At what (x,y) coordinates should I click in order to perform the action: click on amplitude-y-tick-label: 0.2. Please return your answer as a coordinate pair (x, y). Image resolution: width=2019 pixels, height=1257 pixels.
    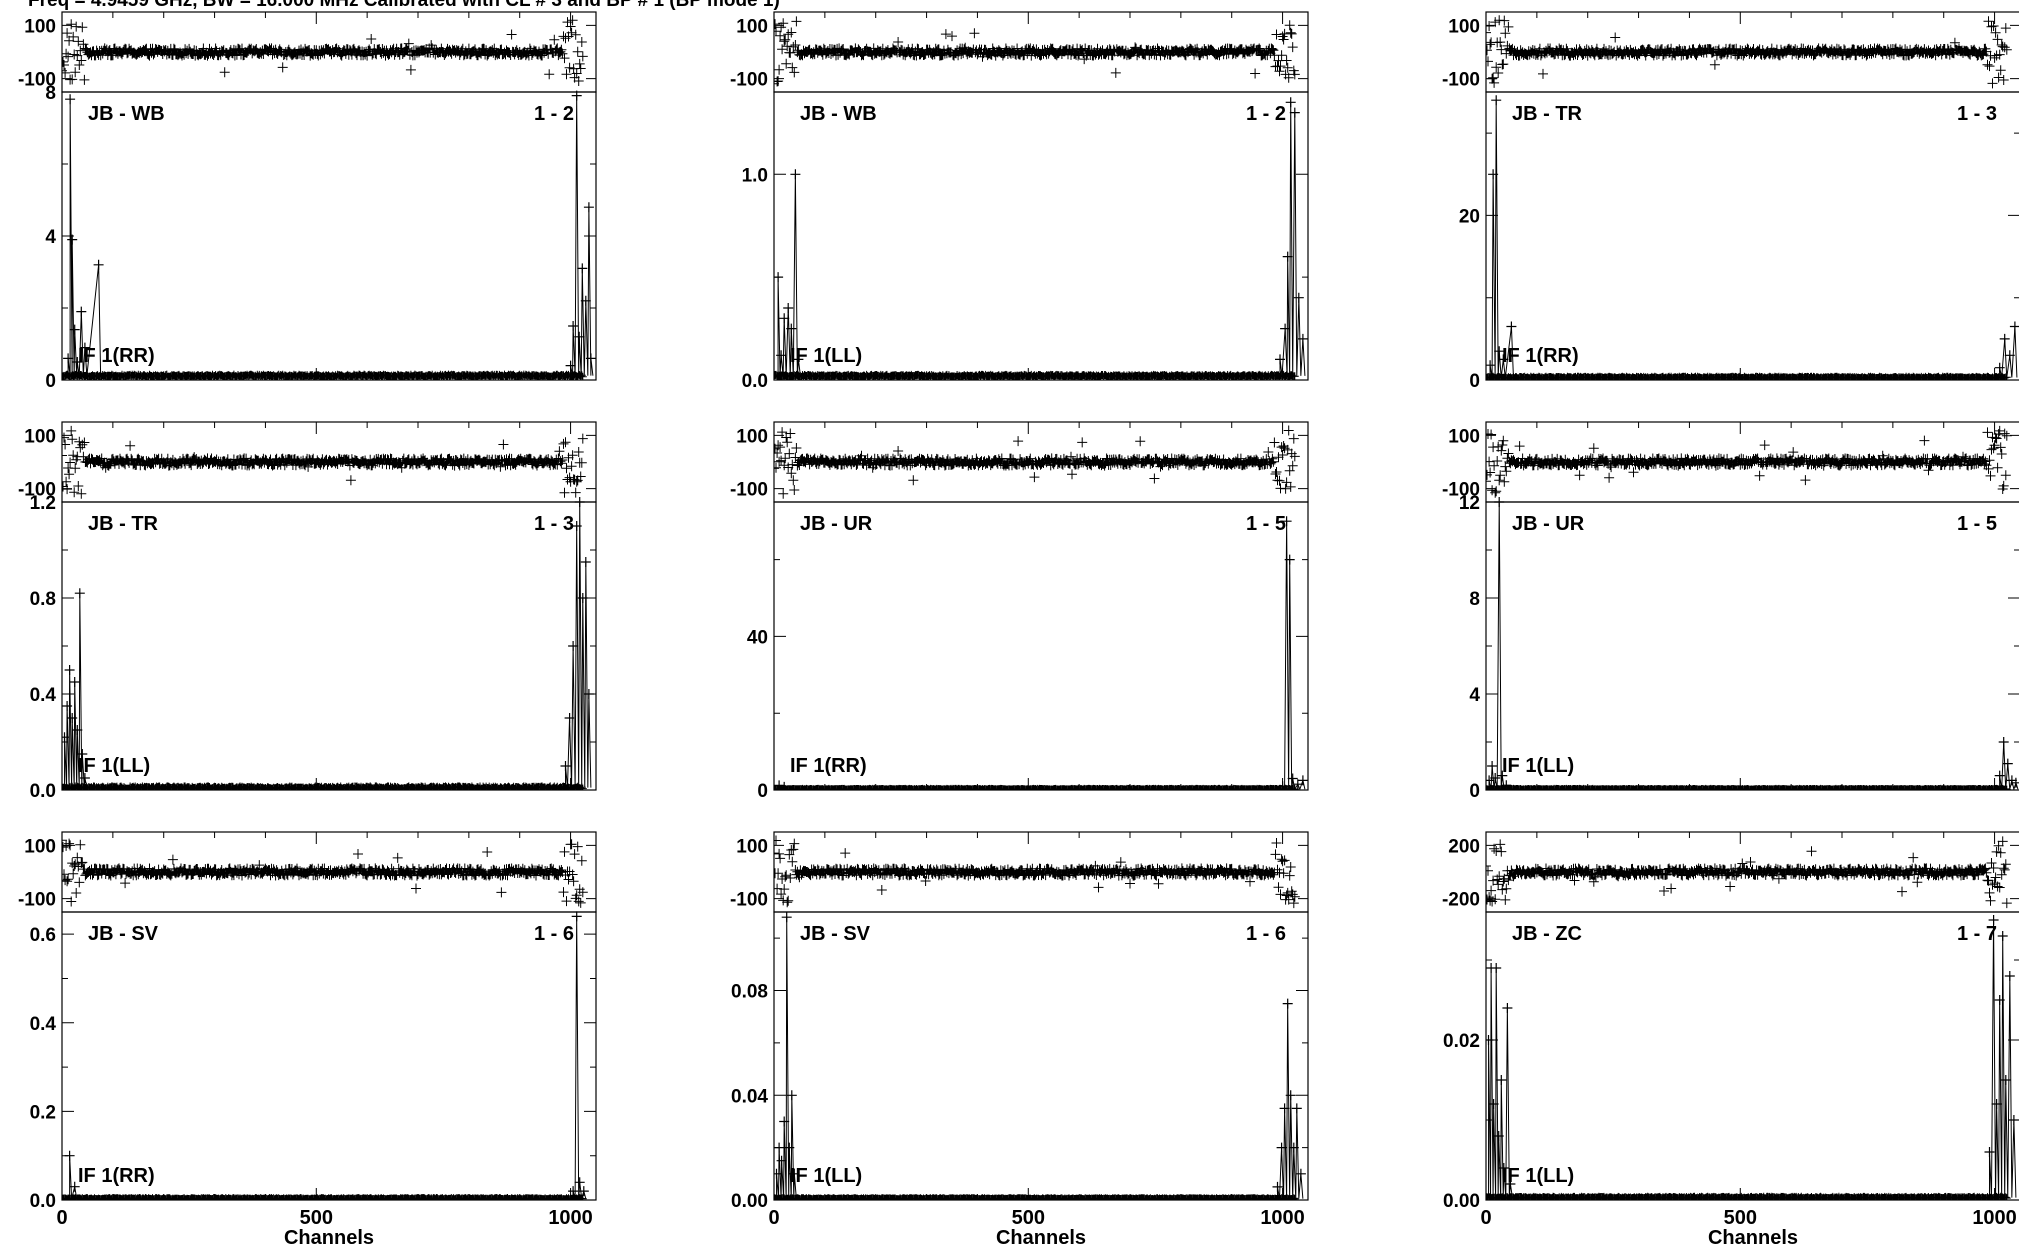
    Looking at the image, I should click on (43, 1112).